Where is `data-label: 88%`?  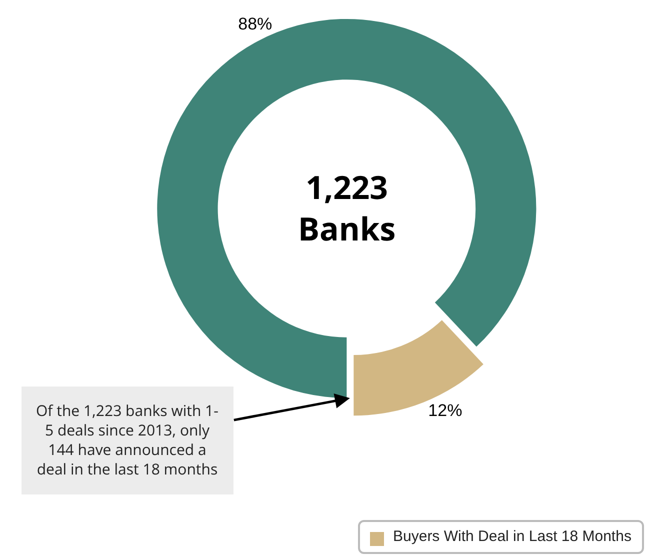
data-label: 88% is located at coordinates (255, 24).